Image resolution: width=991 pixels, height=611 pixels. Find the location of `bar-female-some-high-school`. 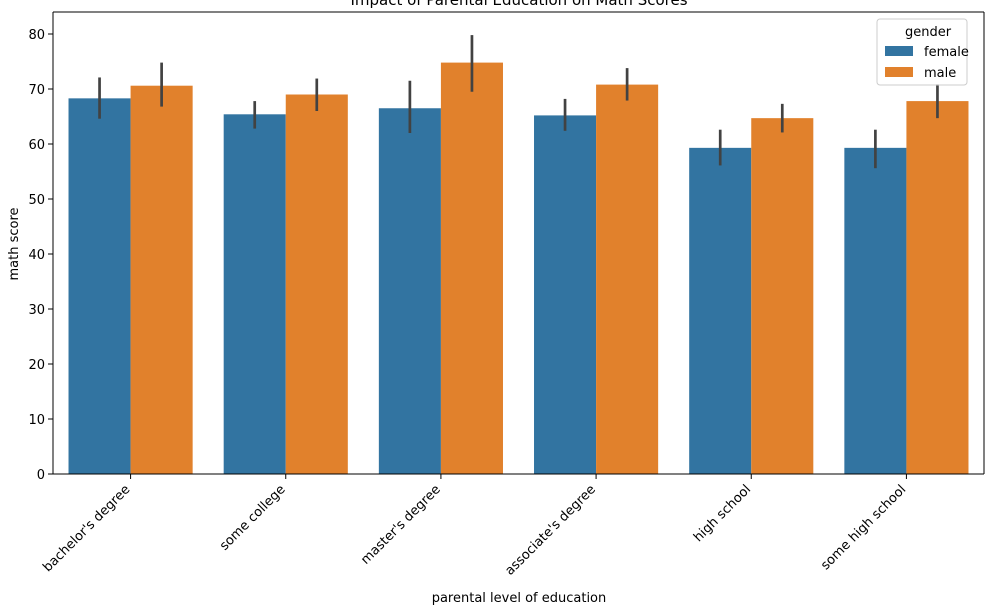

bar-female-some-high-school is located at coordinates (875, 310).